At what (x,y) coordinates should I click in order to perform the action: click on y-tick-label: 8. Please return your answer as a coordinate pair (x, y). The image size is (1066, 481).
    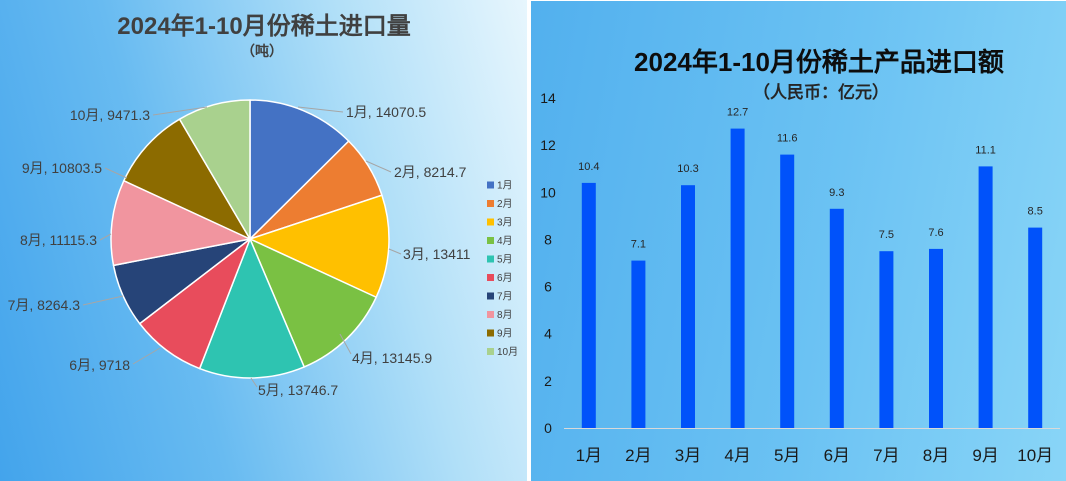
    Looking at the image, I should click on (548, 239).